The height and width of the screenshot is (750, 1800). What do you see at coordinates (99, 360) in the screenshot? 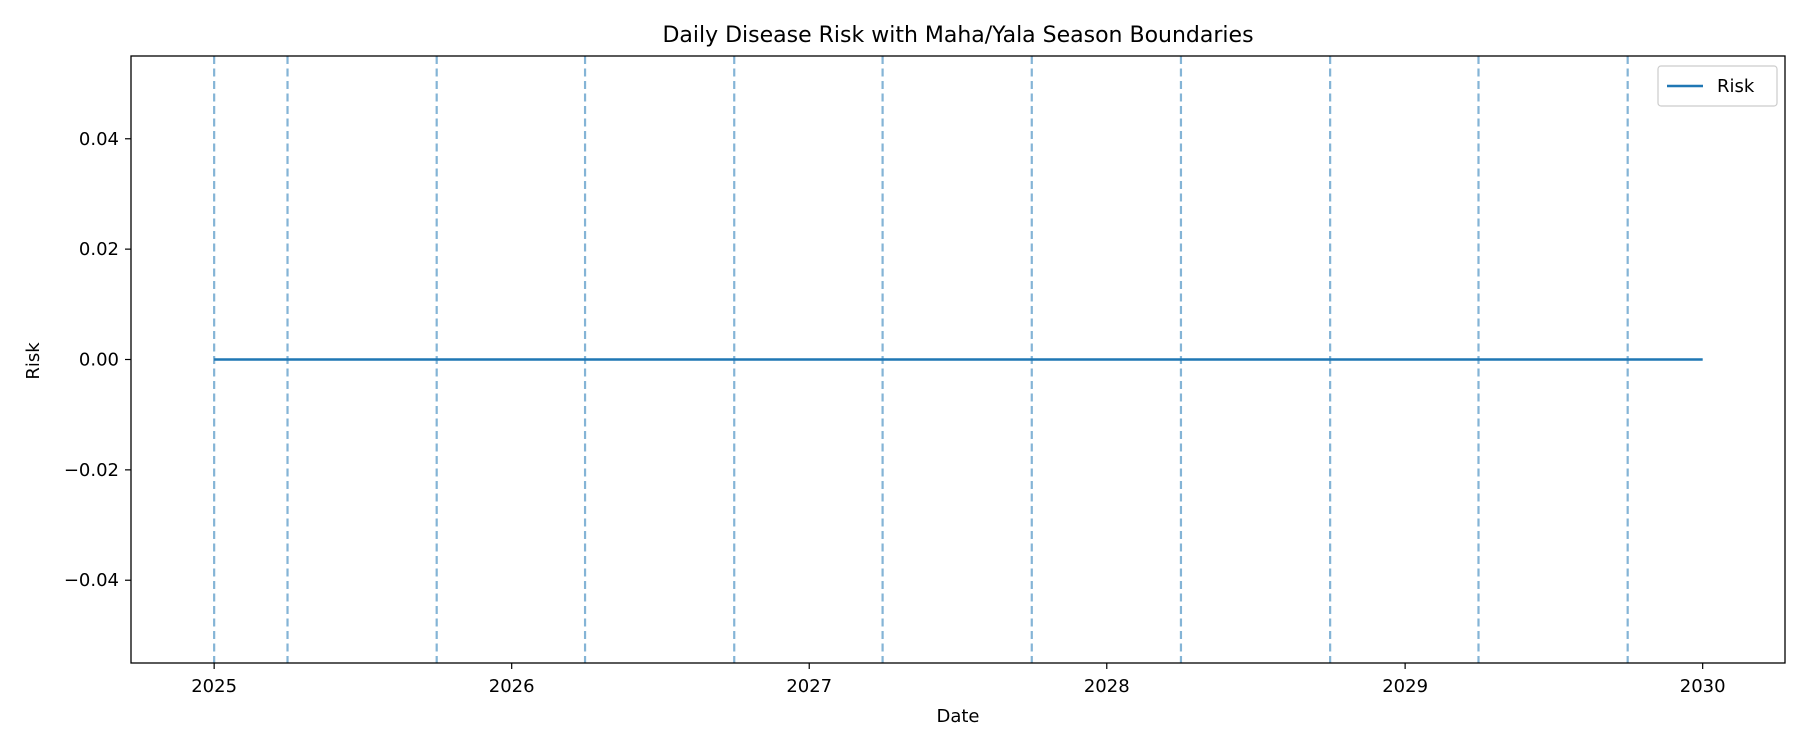
I see `y-tick-label: 0.00` at bounding box center [99, 360].